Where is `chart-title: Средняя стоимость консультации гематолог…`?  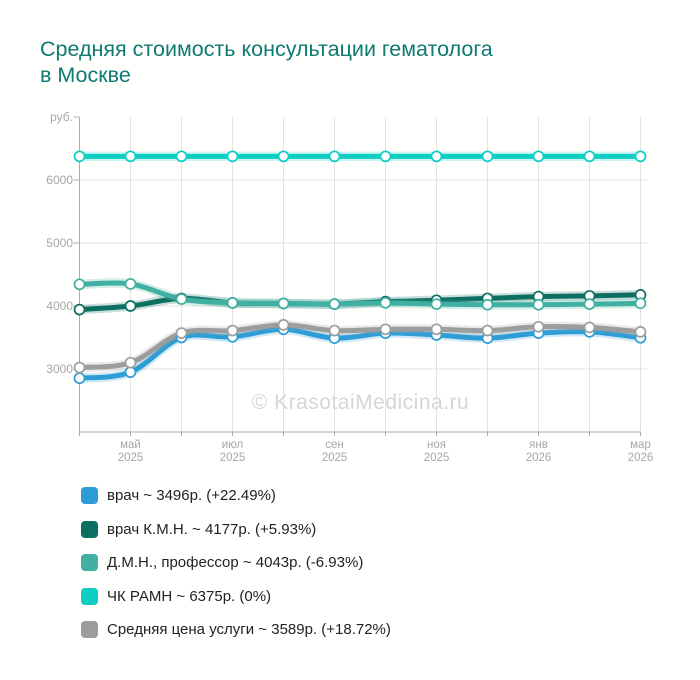
chart-title: Средняя стоимость консультации гематолог… is located at coordinates (266, 62).